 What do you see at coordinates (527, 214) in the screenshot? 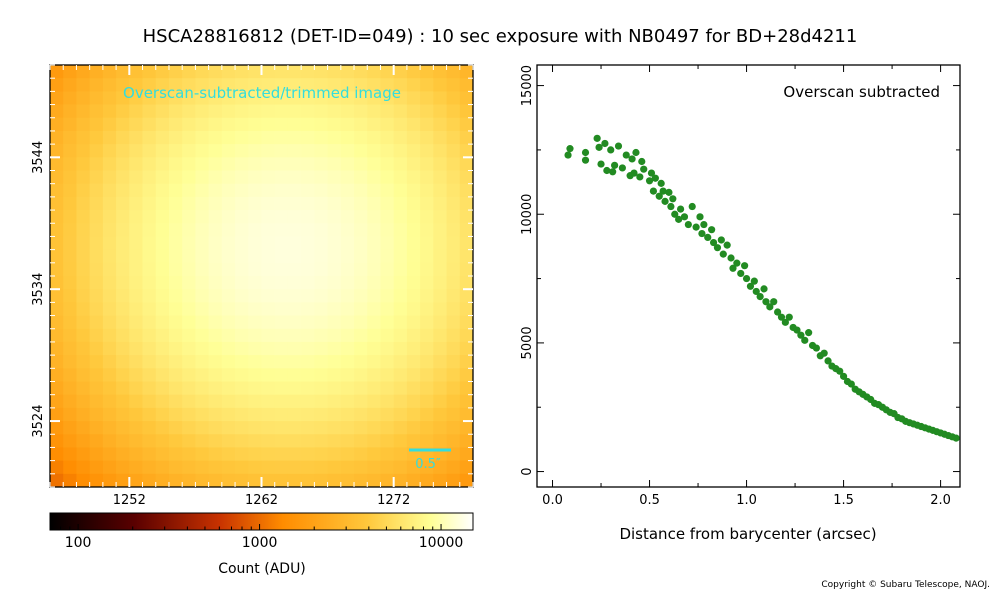
I see `y-tick-label: 10000` at bounding box center [527, 214].